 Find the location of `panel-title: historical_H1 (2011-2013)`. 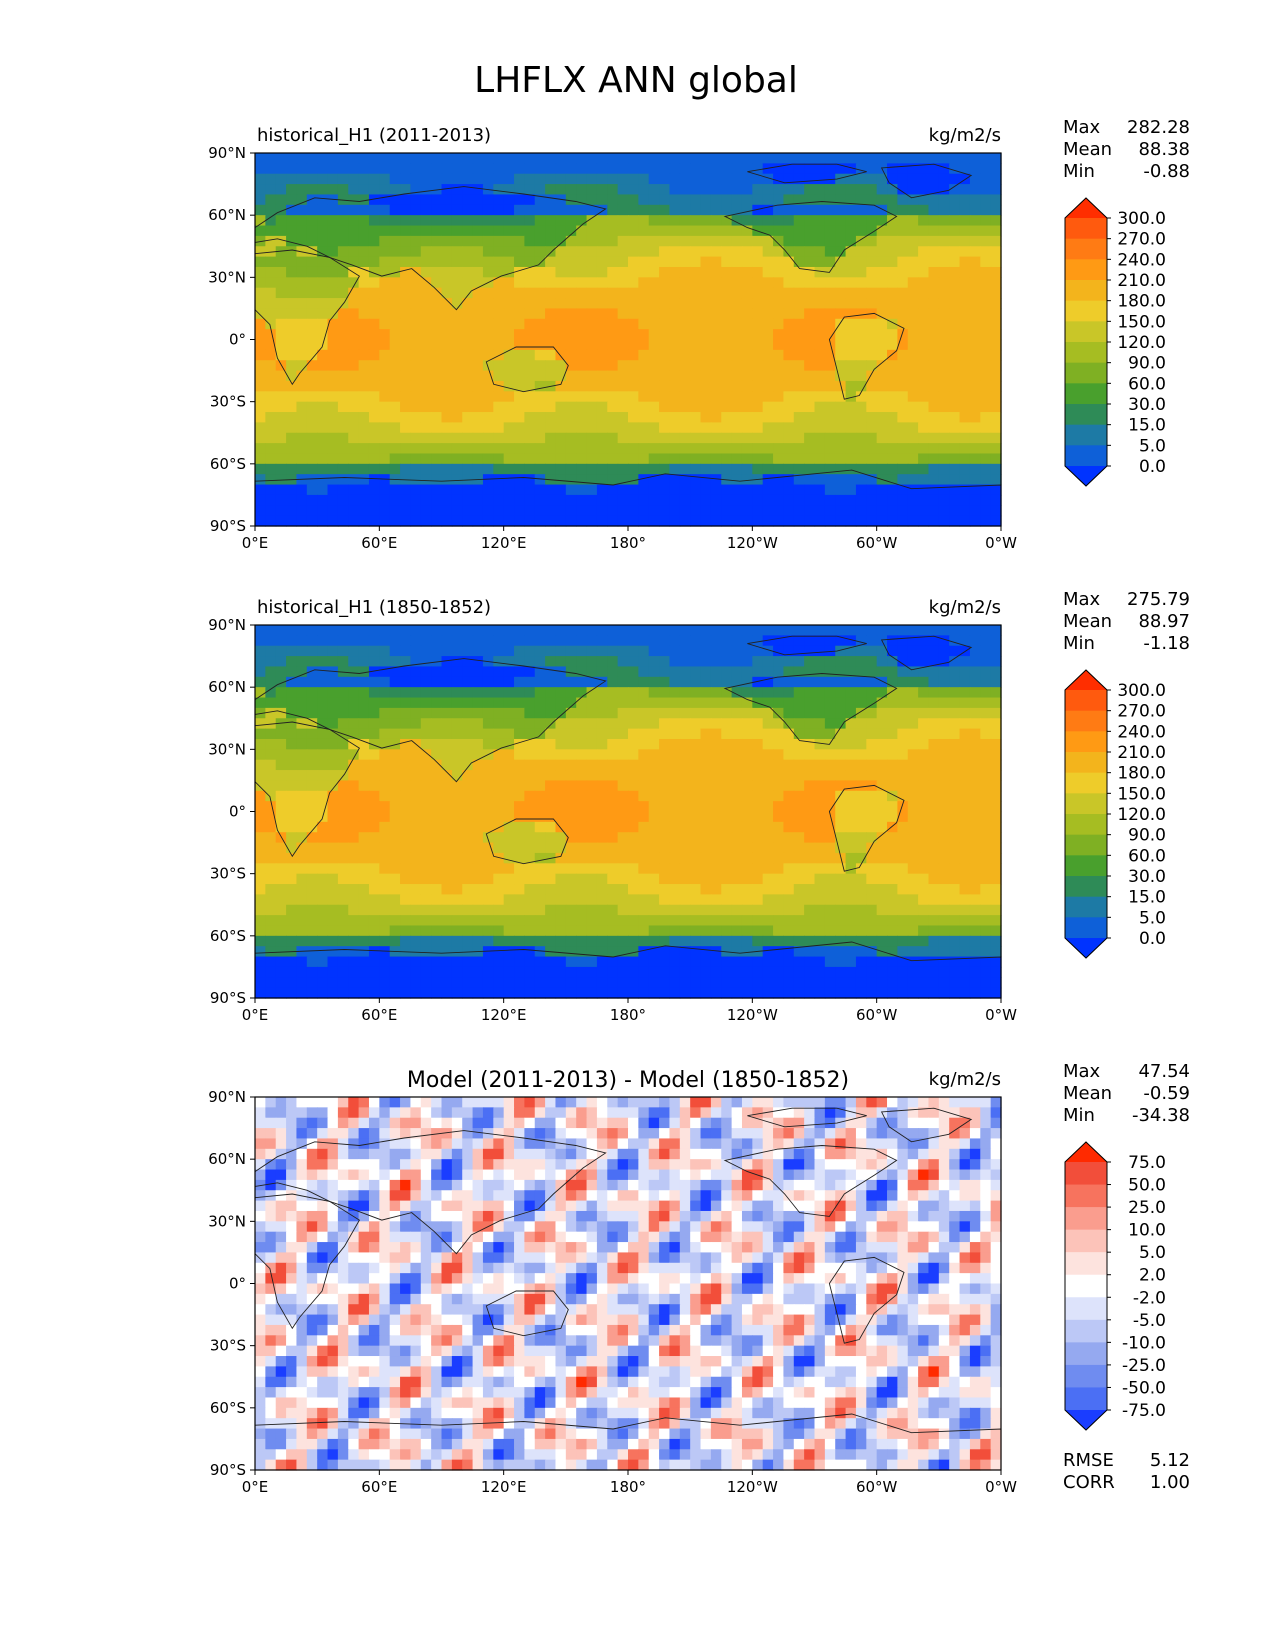

panel-title: historical_H1 (2011-2013) is located at coordinates (374, 135).